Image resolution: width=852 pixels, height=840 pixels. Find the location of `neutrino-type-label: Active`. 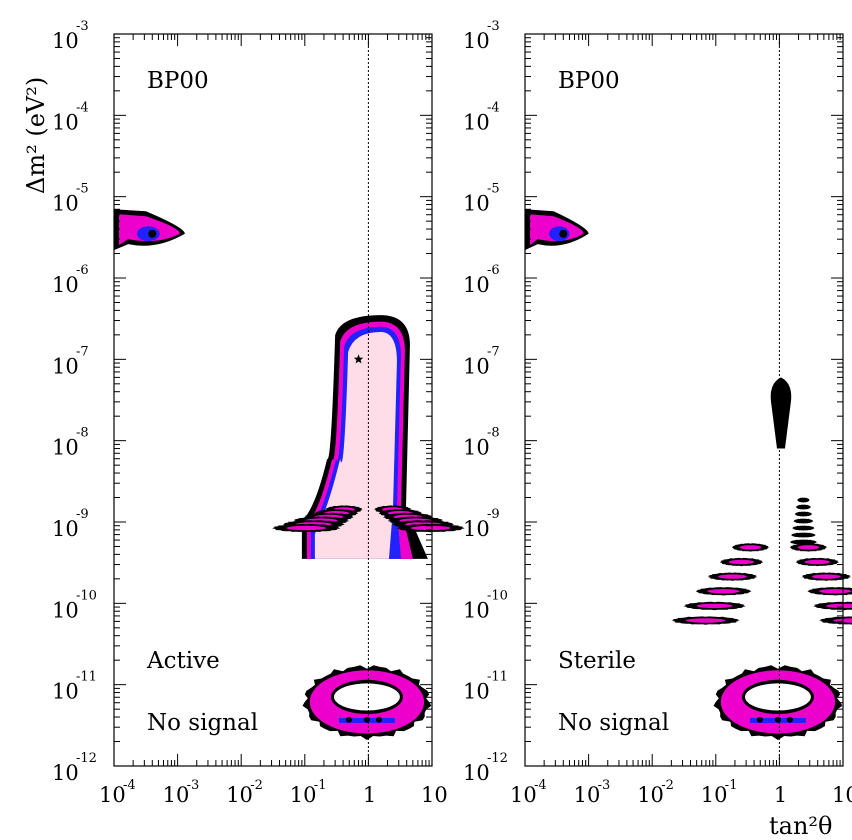

neutrino-type-label: Active is located at coordinates (183, 661).